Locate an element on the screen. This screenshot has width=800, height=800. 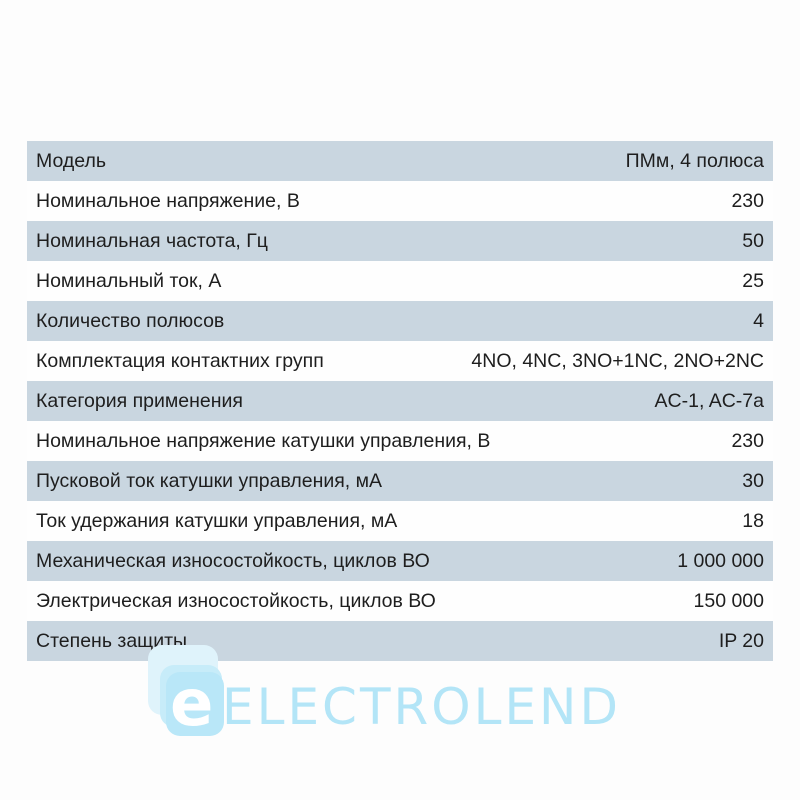
spec-row: Модель ПМм, 4 полюса is located at coordinates (400, 161).